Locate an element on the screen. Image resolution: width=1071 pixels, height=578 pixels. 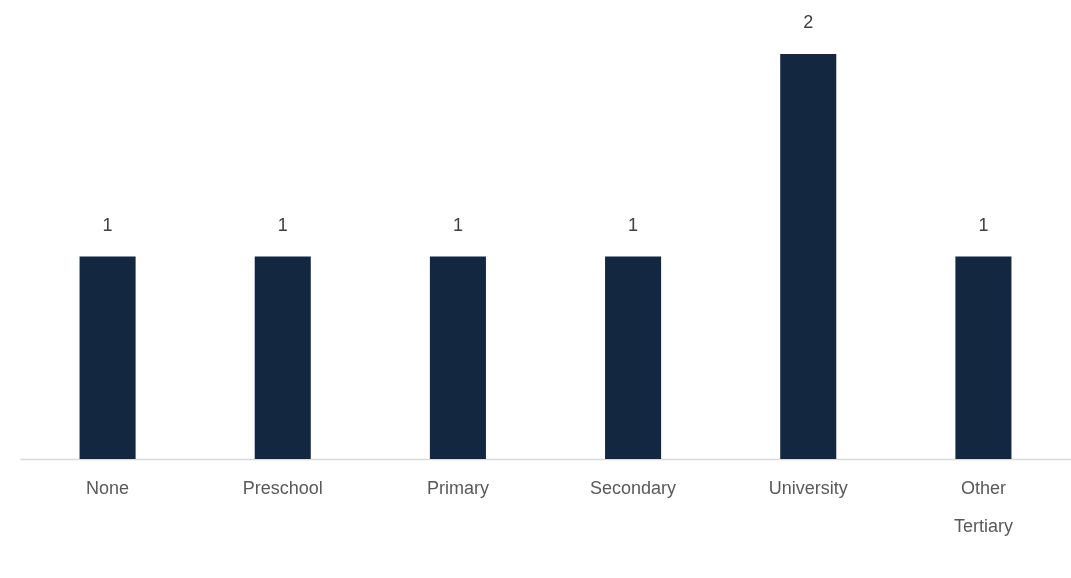
x-tick-label: None is located at coordinates (108, 487).